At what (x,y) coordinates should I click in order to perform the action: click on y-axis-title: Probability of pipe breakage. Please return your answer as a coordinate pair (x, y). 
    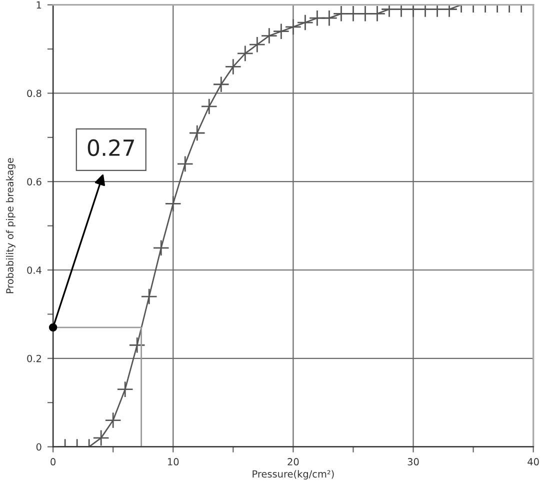
    Looking at the image, I should click on (11, 226).